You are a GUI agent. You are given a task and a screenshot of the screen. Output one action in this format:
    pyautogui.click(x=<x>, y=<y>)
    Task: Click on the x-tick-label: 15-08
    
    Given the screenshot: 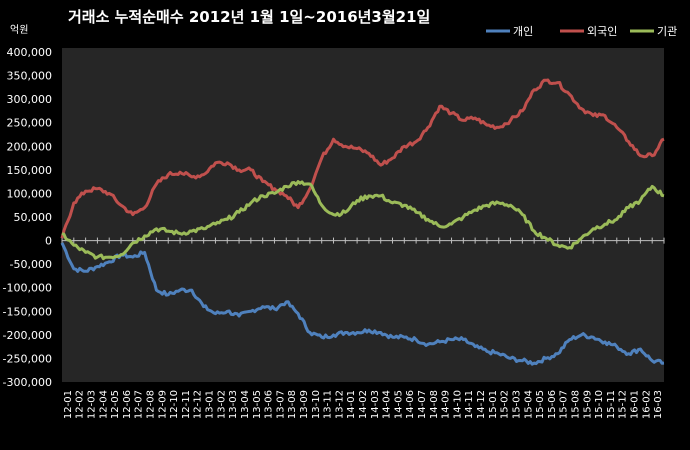 What is the action you would take?
    pyautogui.click(x=575, y=404)
    